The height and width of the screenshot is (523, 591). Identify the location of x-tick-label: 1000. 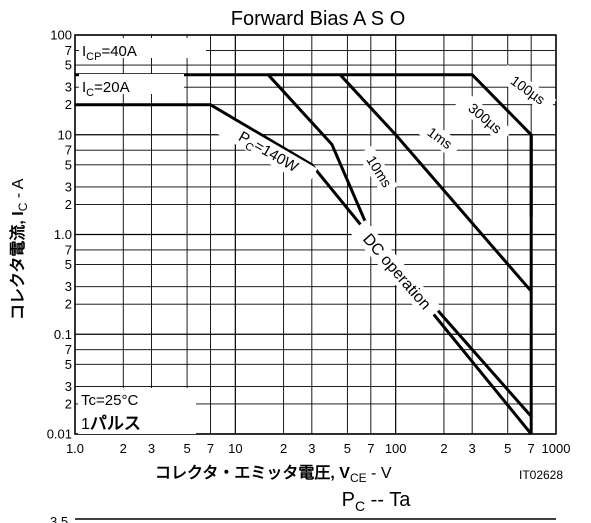
(556, 448).